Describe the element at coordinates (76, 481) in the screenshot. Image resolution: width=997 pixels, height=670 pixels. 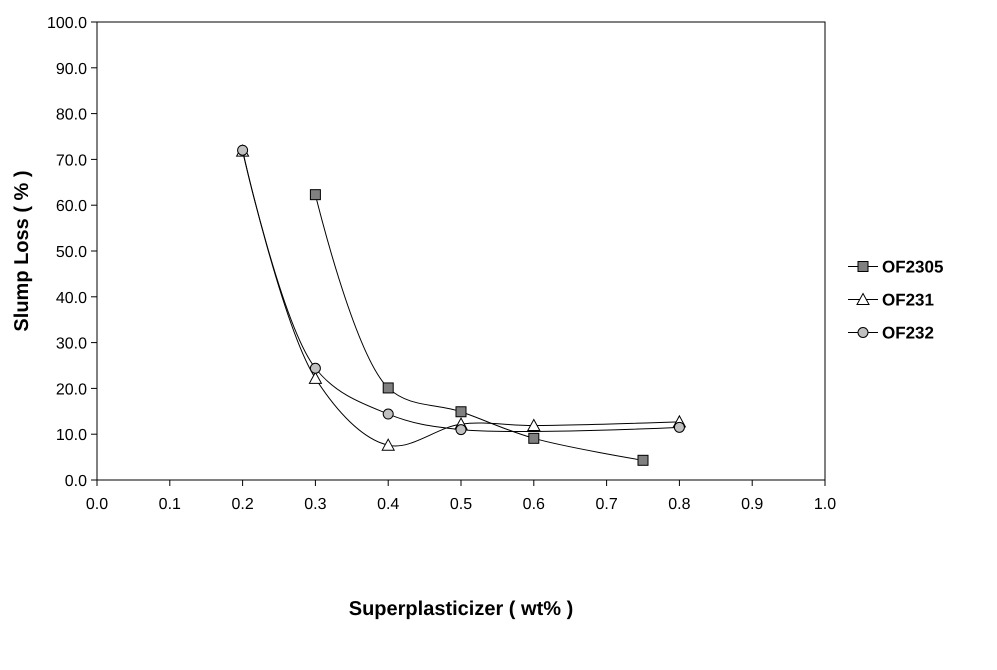
I see `y-tick-label: 0.0` at that location.